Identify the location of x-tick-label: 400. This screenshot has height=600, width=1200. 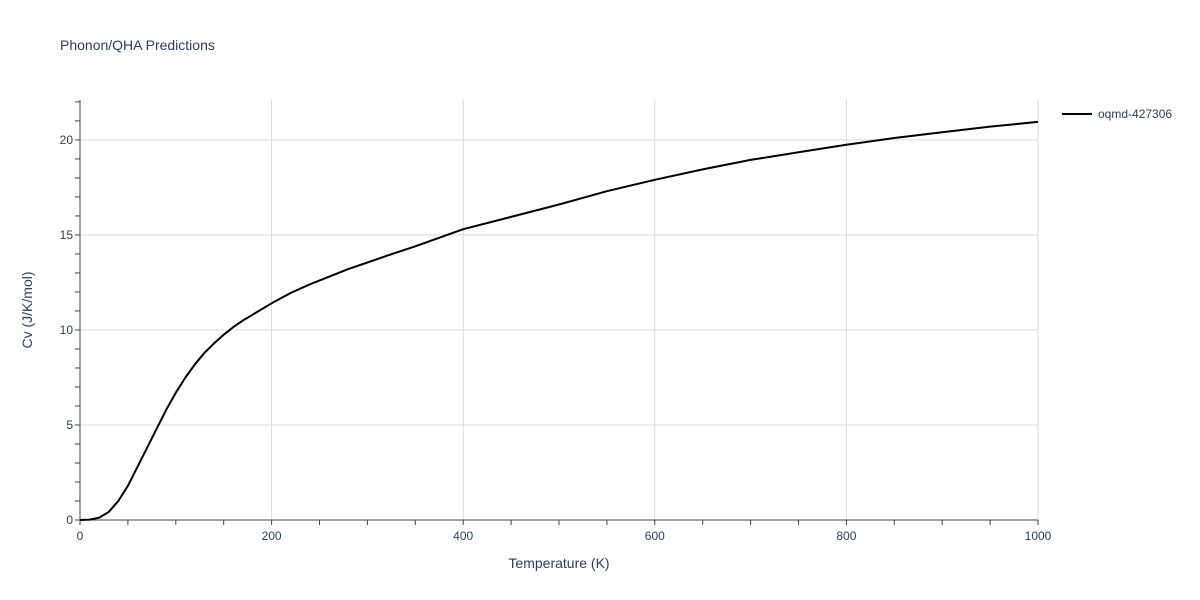
(463, 536).